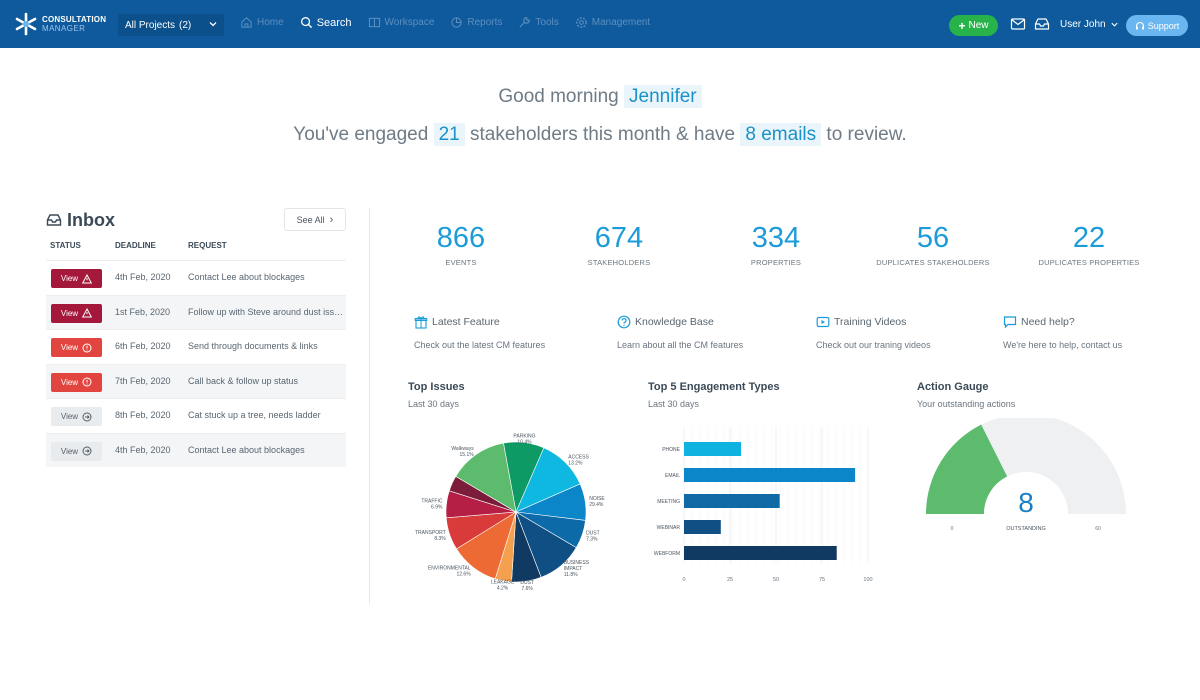 The image size is (1200, 700). Describe the element at coordinates (1163, 25) in the screenshot. I see `support-button-label: Support` at that location.